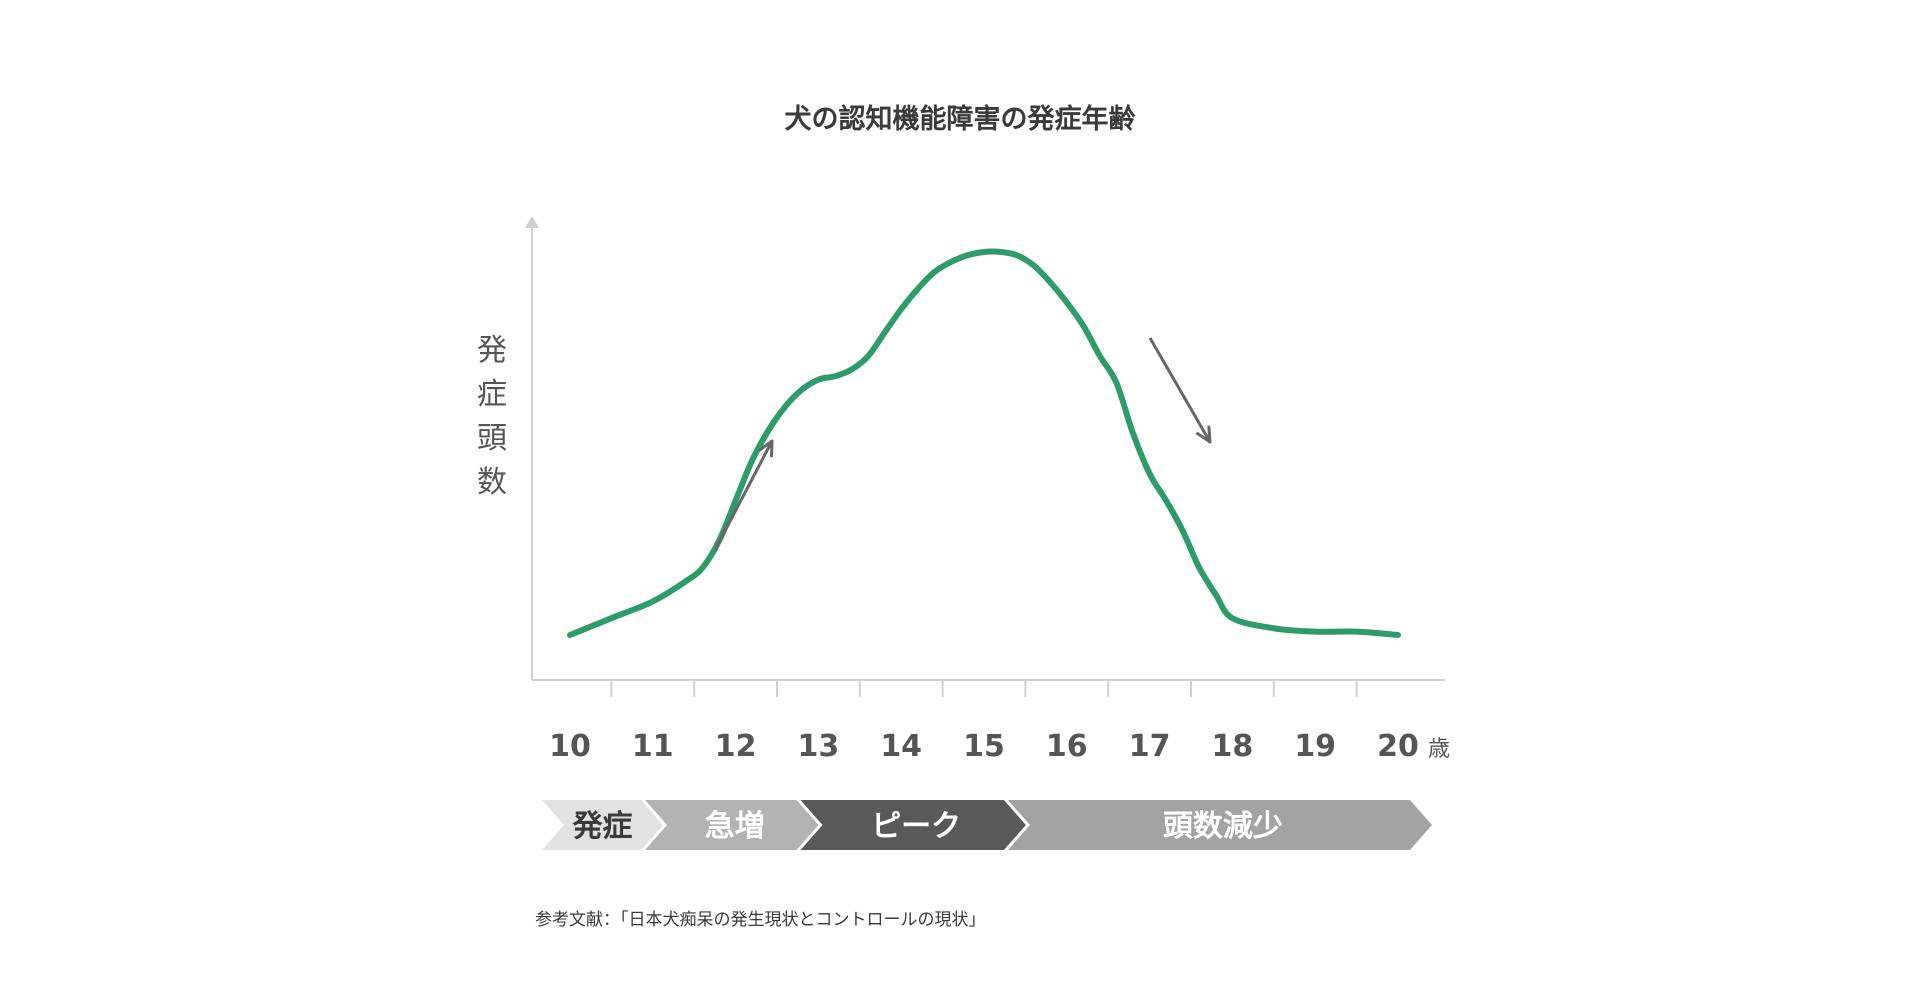  Describe the element at coordinates (819, 746) in the screenshot. I see `x-tick-label: 13` at that location.